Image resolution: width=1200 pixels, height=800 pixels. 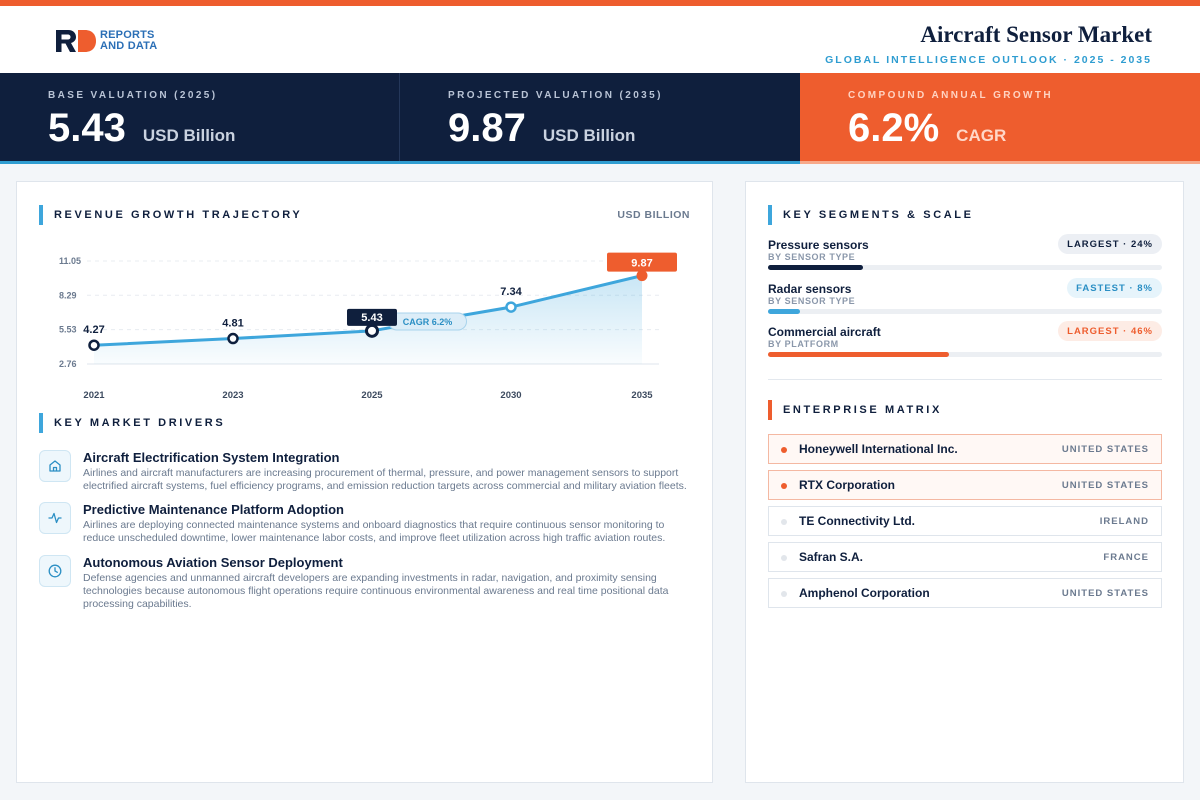 What do you see at coordinates (965, 379) in the screenshot?
I see `section-divider` at bounding box center [965, 379].